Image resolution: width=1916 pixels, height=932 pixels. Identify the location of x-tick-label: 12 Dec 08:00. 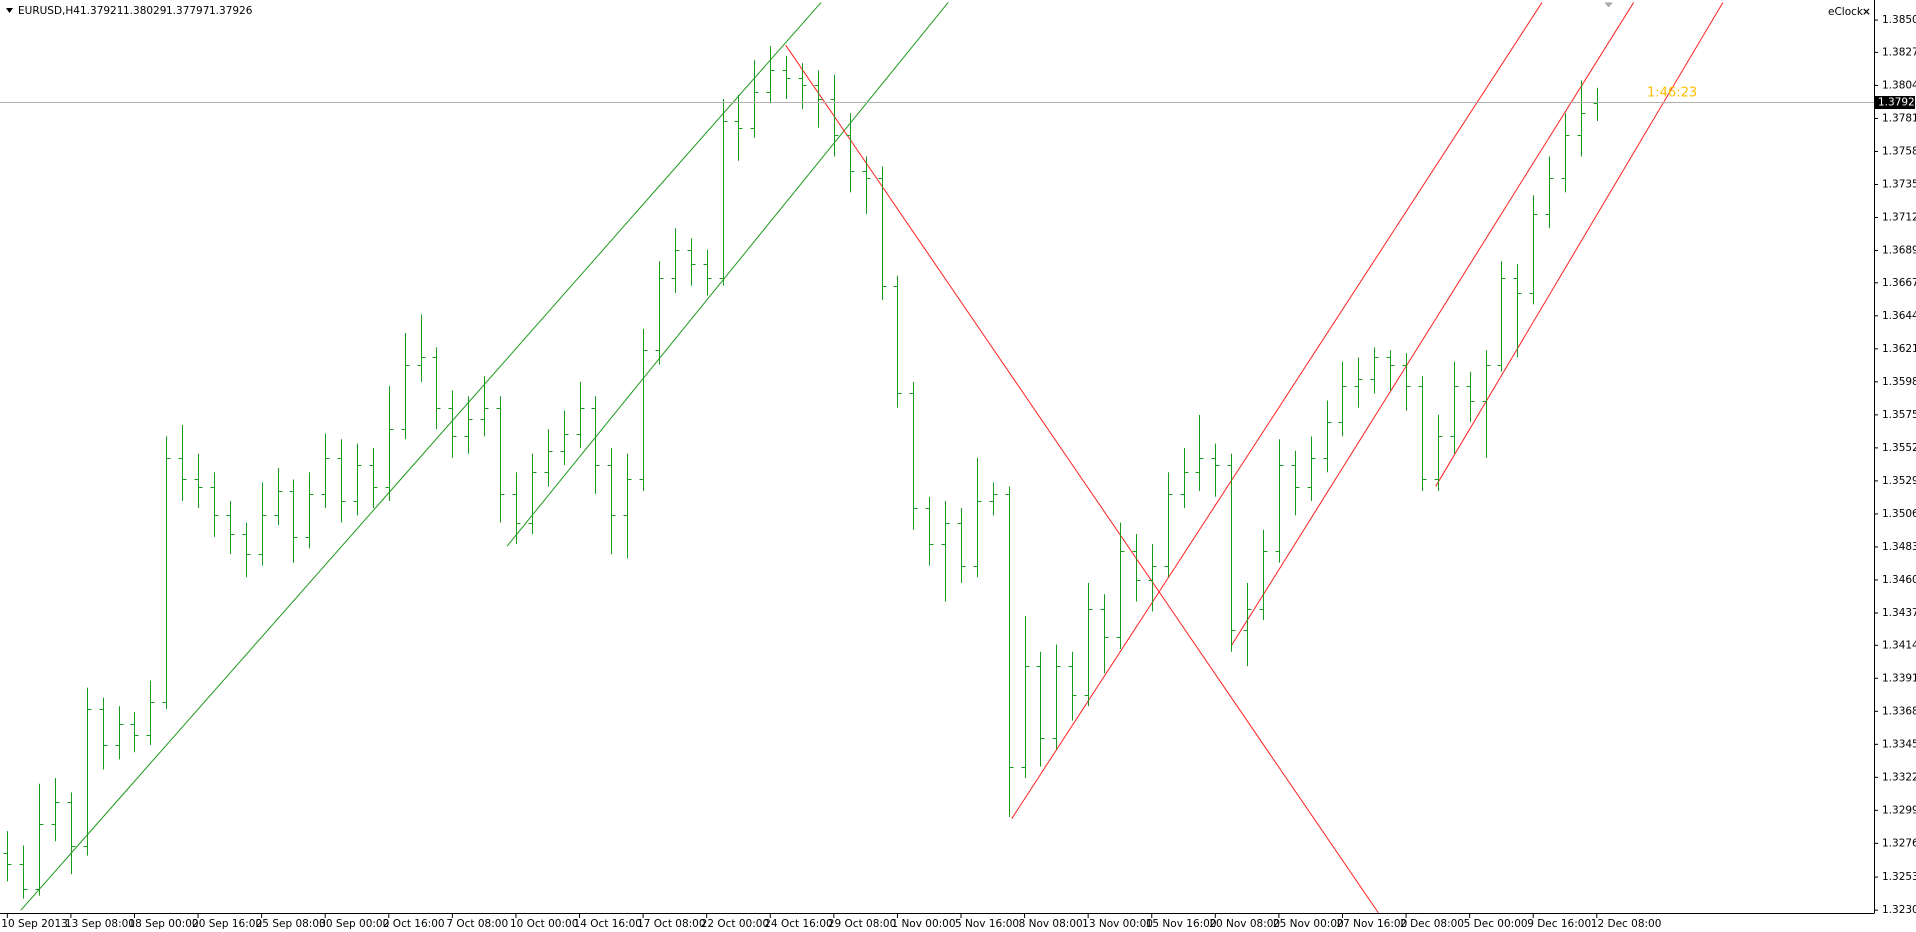
(1626, 924).